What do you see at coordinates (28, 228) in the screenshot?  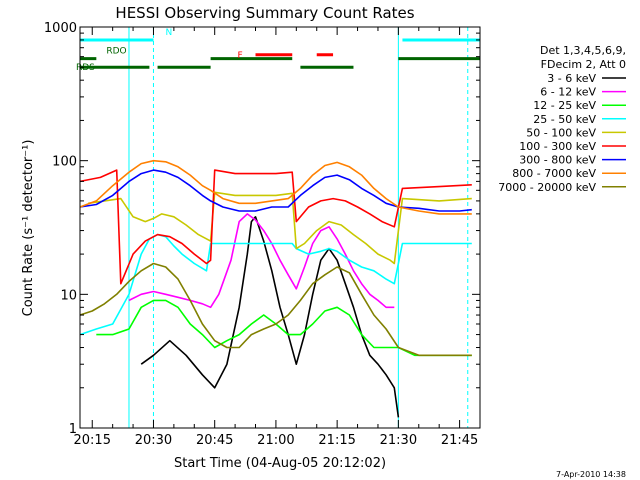 I see `y-axis-label: Count Rate (s⁻¹ detector⁻¹)` at bounding box center [28, 228].